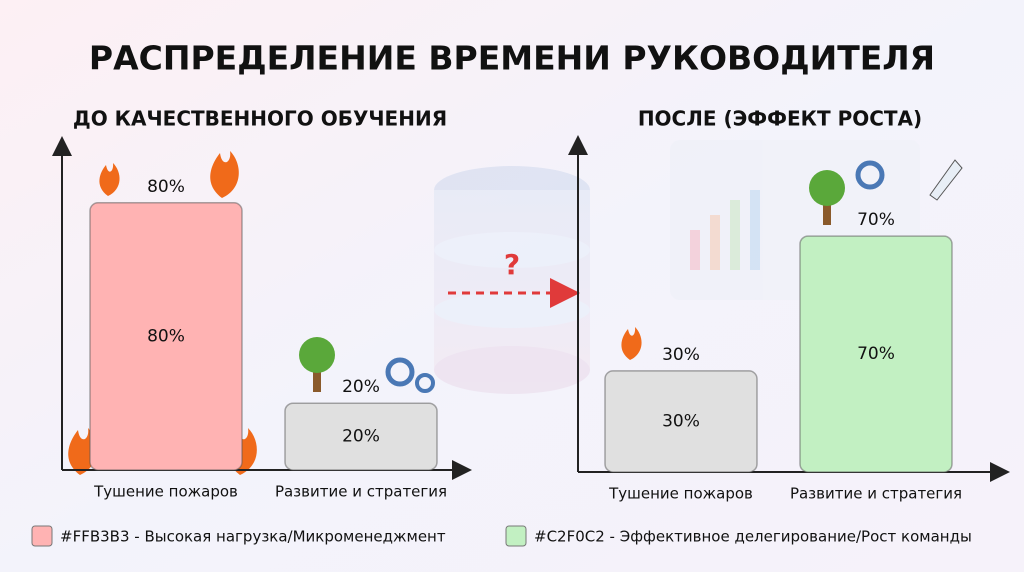 Image resolution: width=1024 pixels, height=572 pixels. I want to click on value-label-top: 70%, so click(876, 220).